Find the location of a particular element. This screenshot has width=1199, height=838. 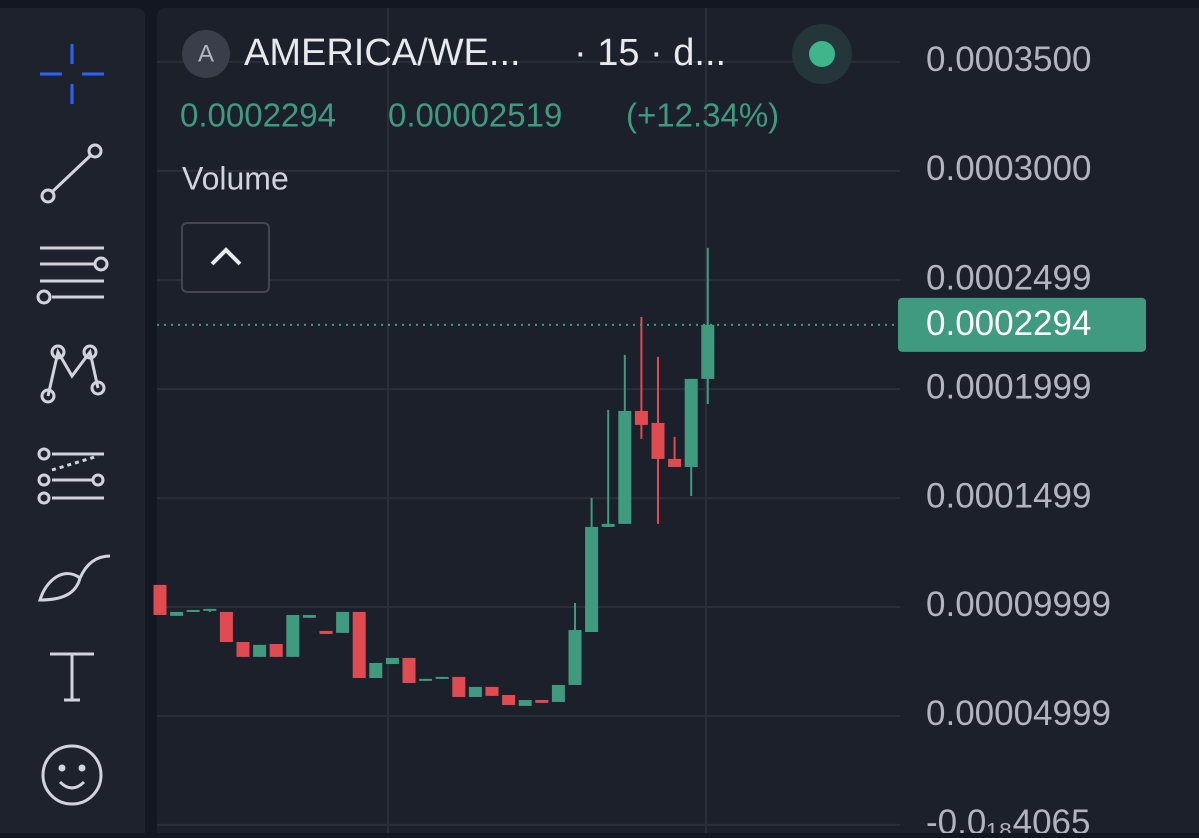

last-price-label: 0.0002294 is located at coordinates (1008, 323).